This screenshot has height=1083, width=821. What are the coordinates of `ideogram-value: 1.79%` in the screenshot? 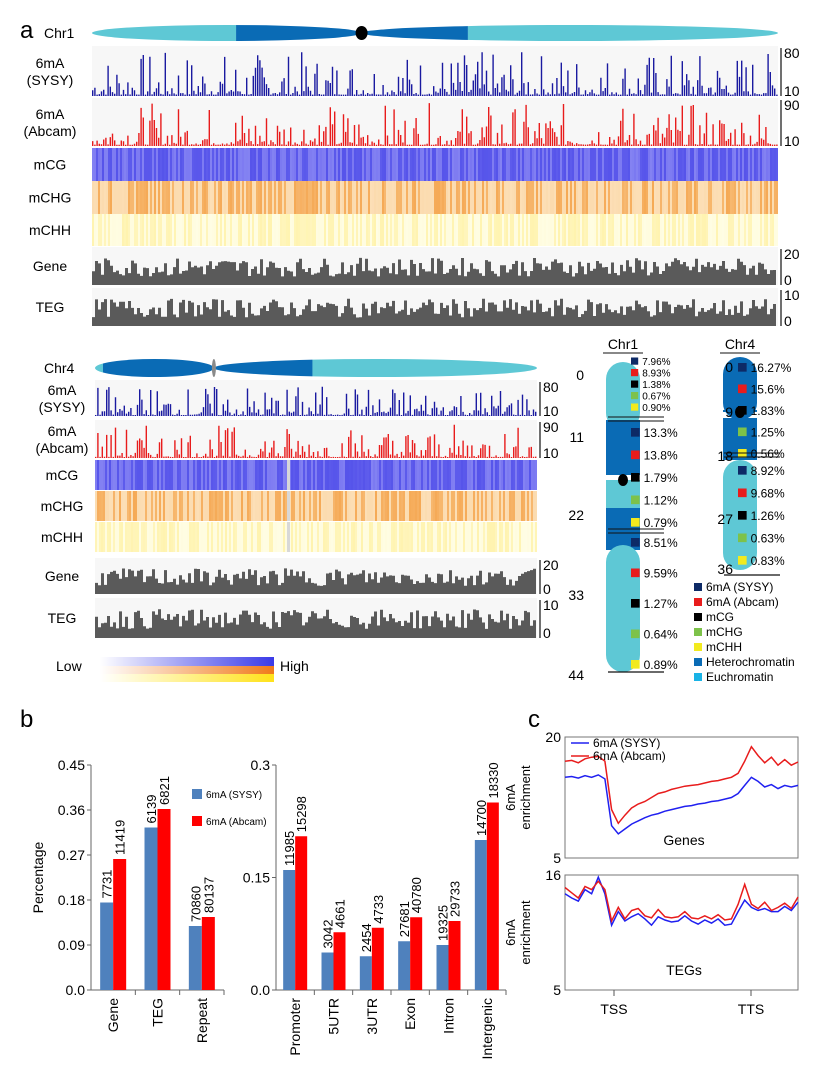 It's located at (661, 478).